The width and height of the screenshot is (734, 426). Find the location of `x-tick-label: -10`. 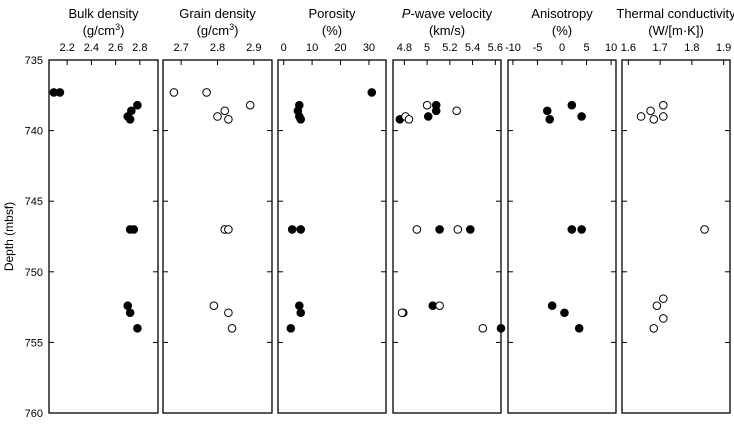

x-tick-label: -10 is located at coordinates (513, 48).